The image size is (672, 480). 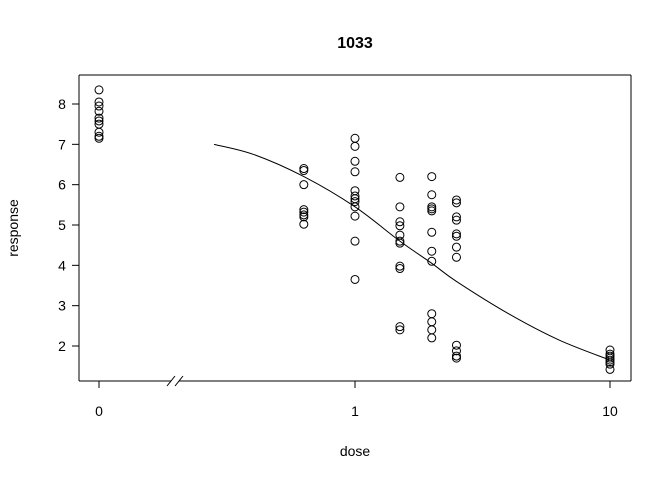 What do you see at coordinates (62, 225) in the screenshot?
I see `y-tick-label: 5` at bounding box center [62, 225].